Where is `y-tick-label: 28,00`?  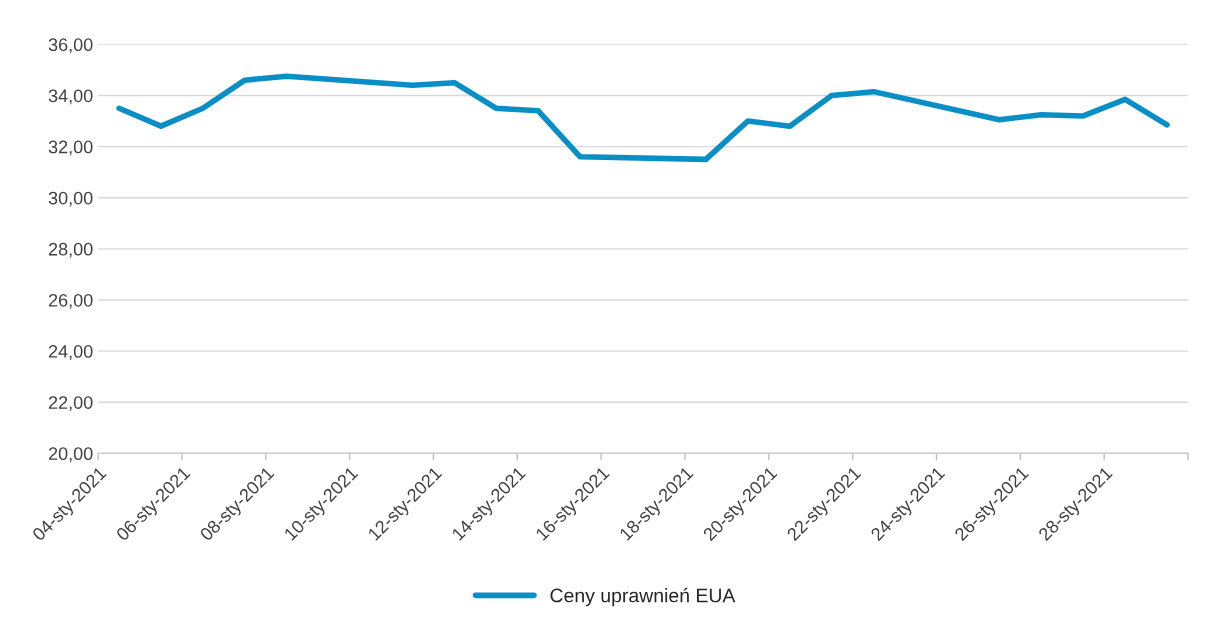
y-tick-label: 28,00 is located at coordinates (70, 250).